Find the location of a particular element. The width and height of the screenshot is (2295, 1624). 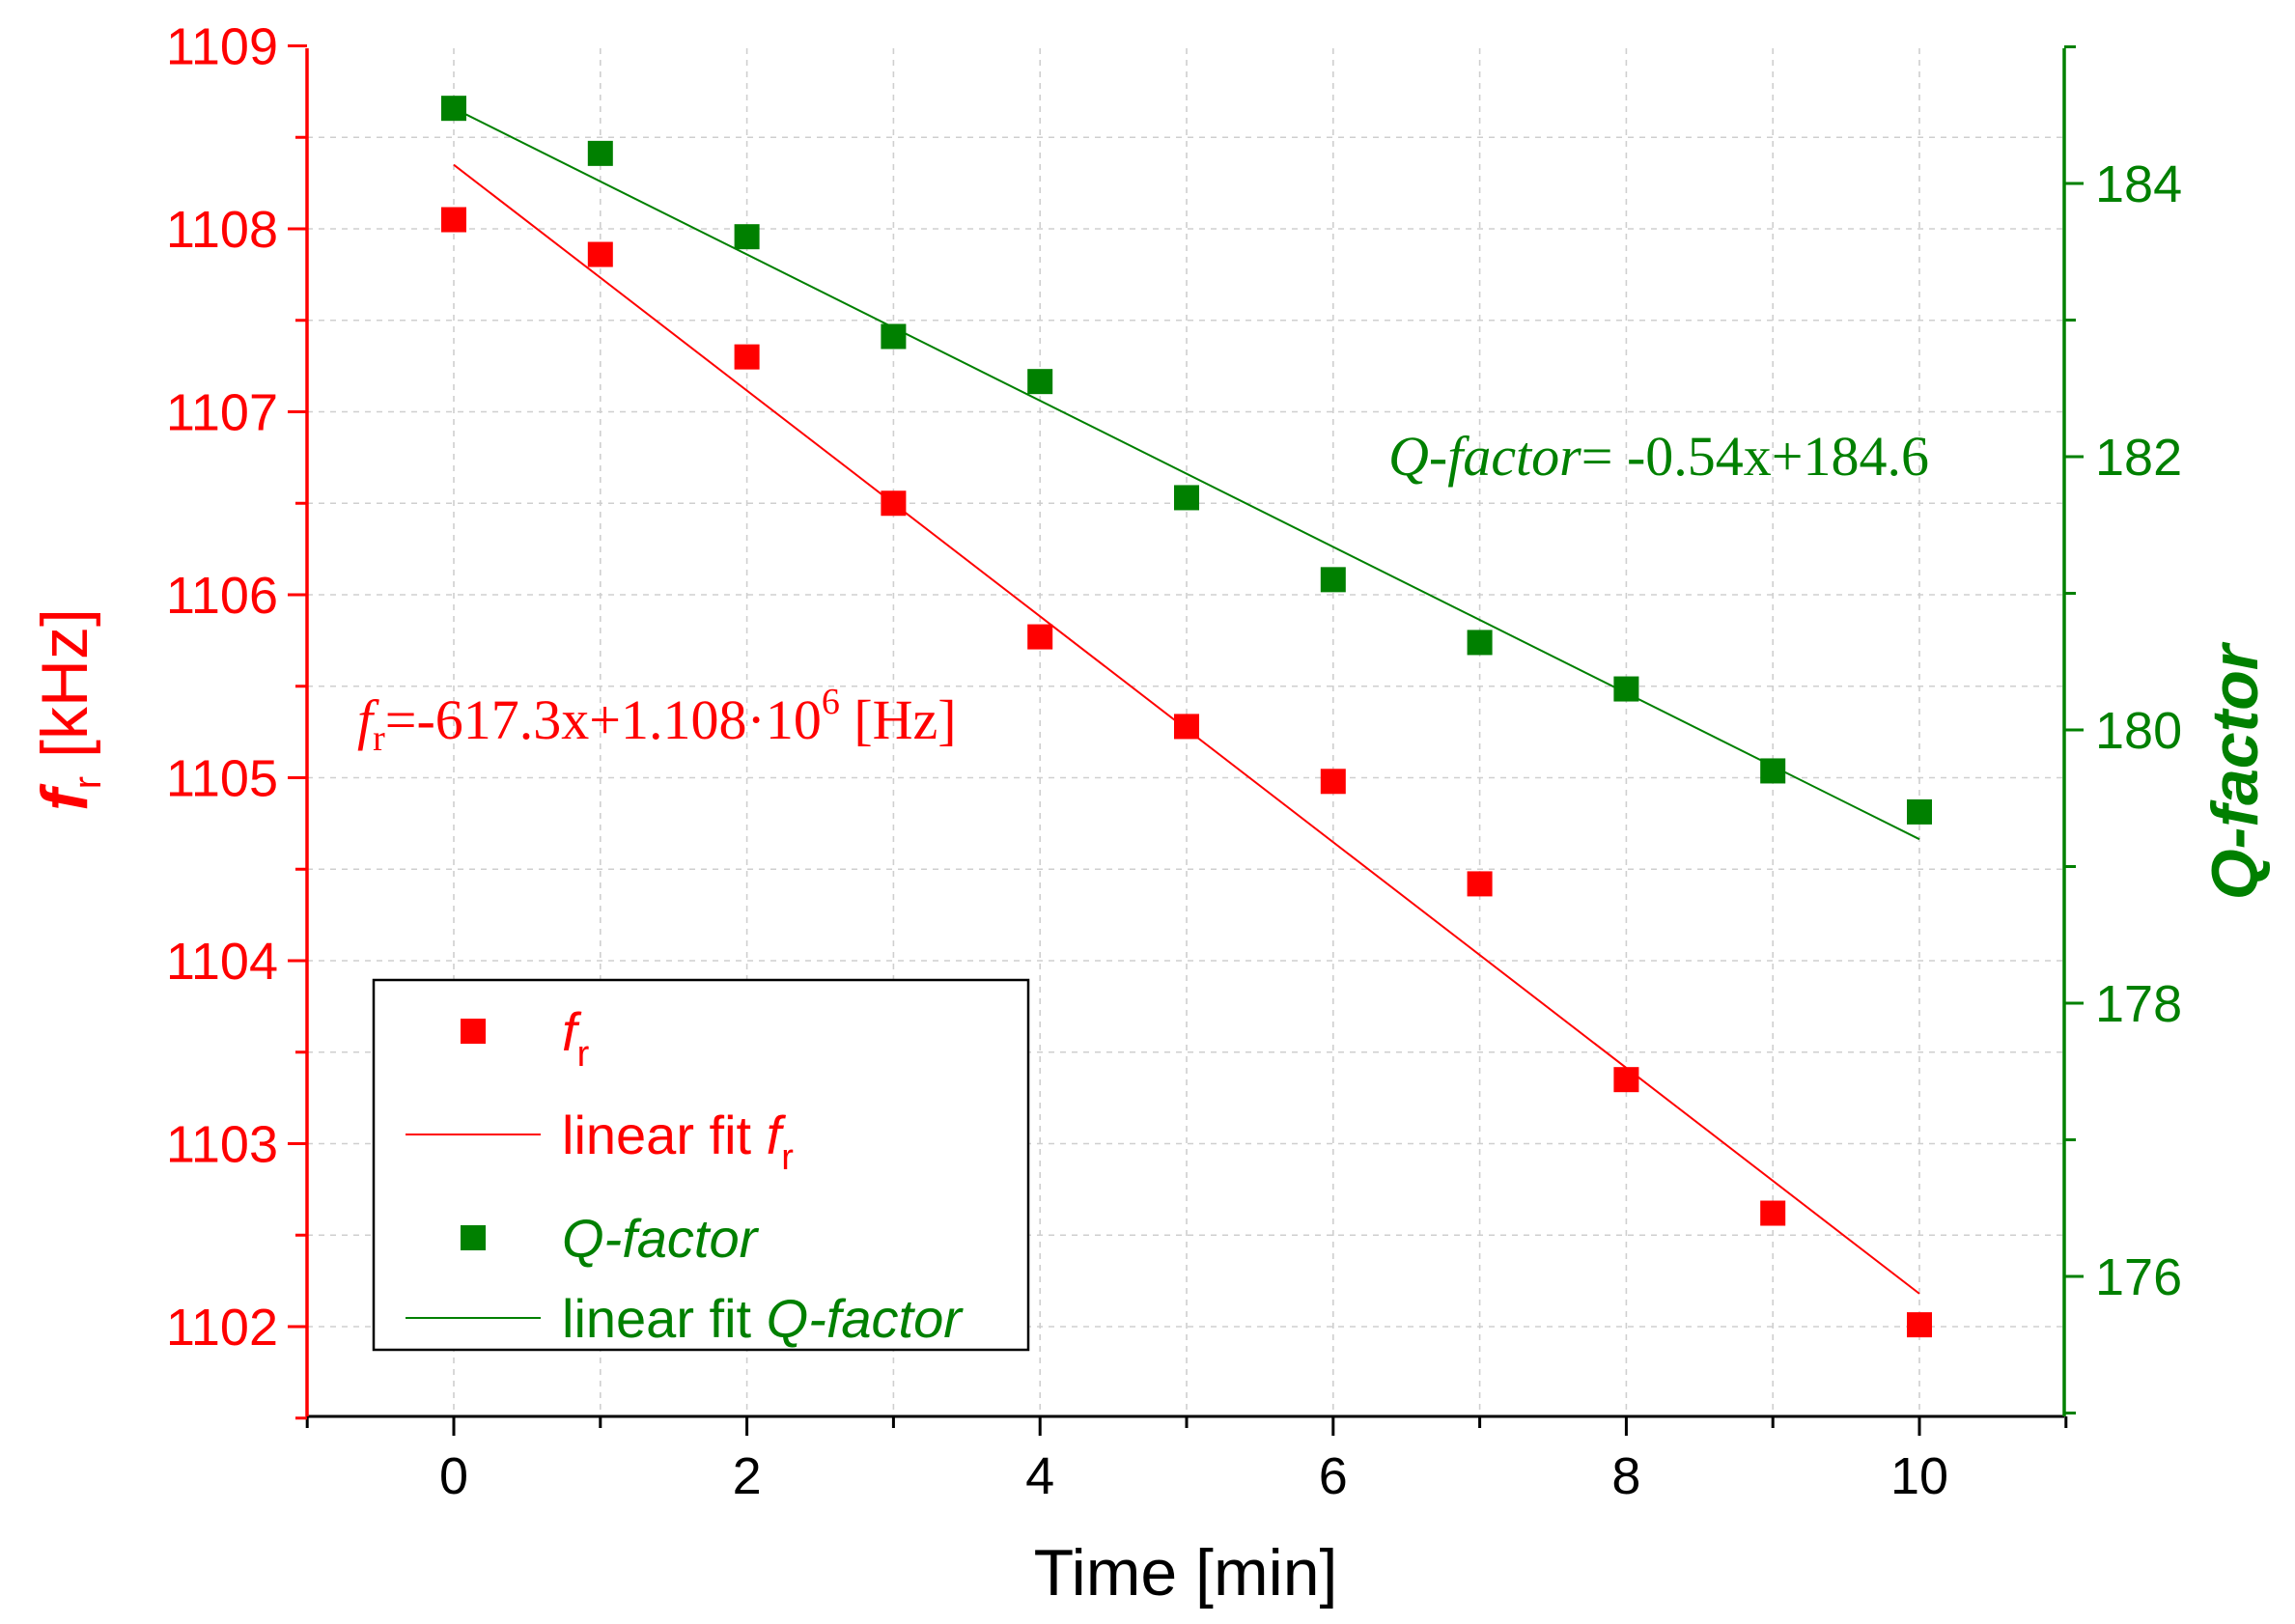

y-left-tick-label: 1104 is located at coordinates (222, 962).